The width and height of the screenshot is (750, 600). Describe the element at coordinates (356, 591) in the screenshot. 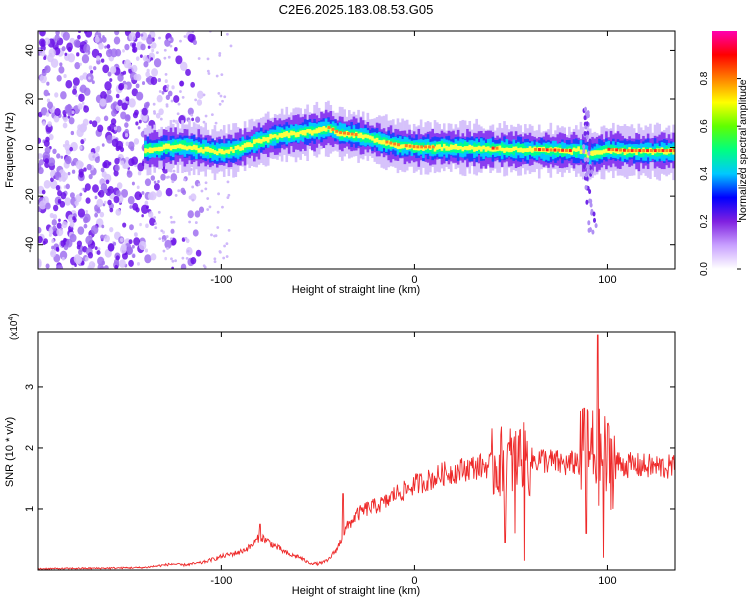

I see `snr-x-label: Height of straight line (km)` at that location.